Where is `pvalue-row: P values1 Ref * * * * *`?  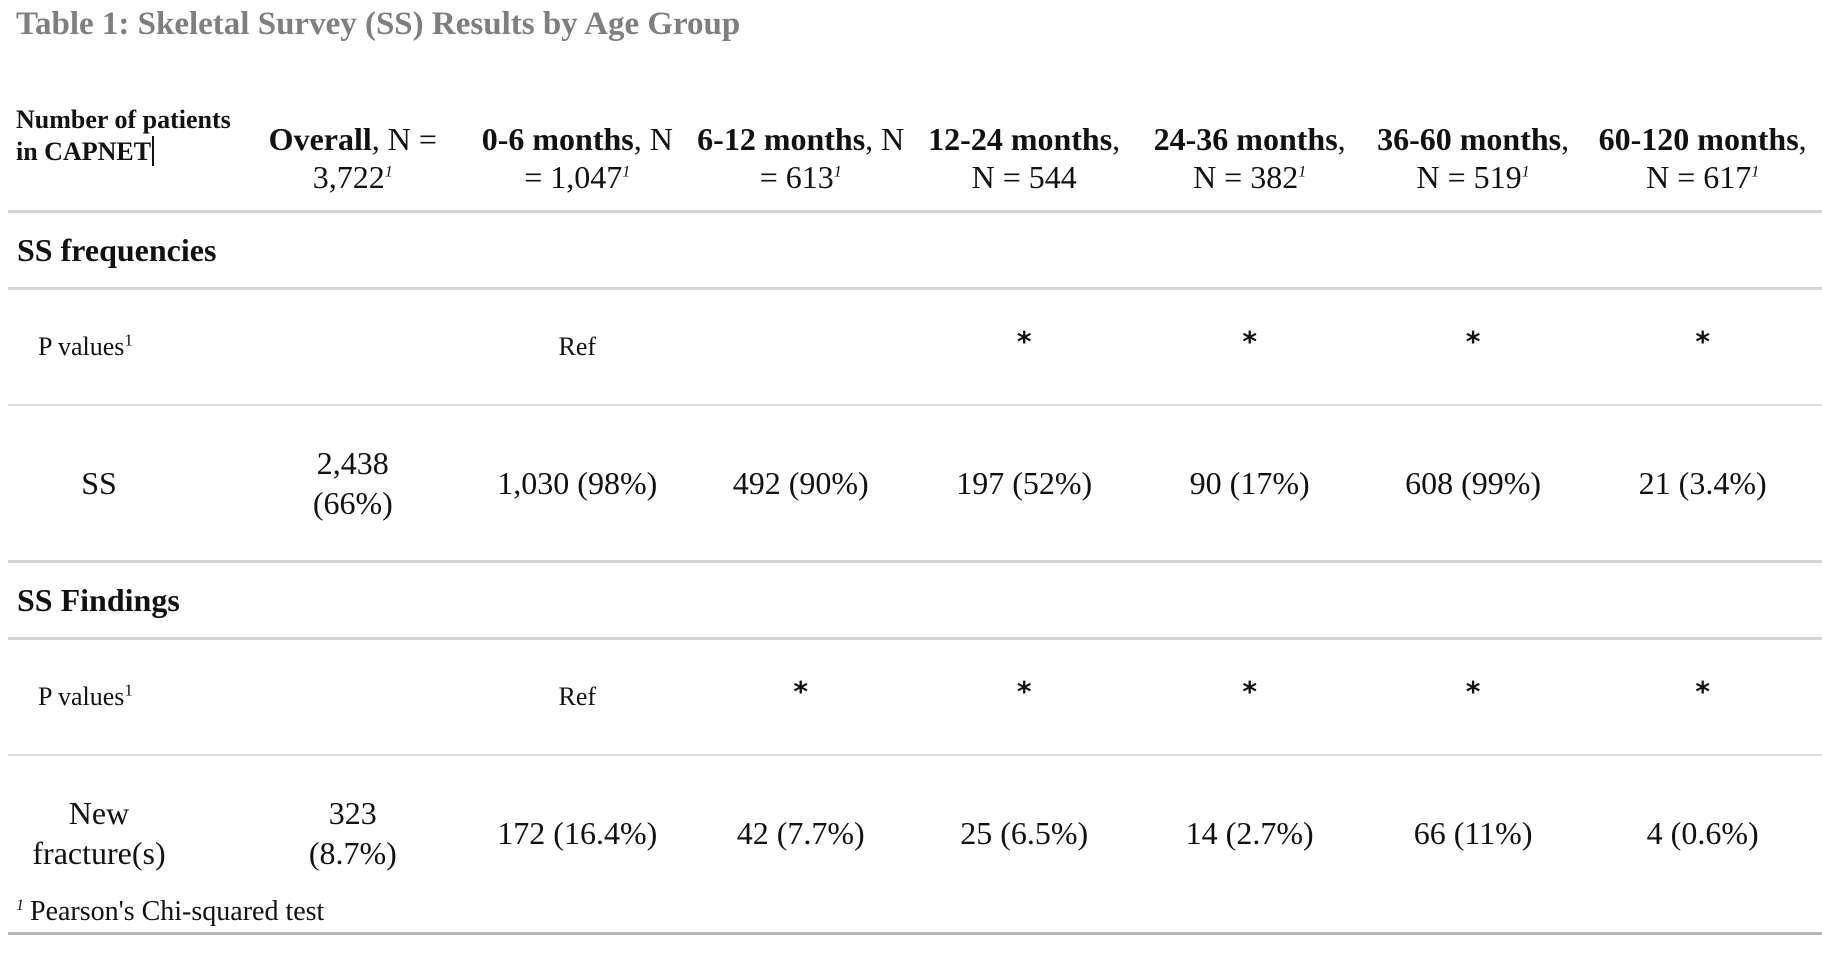 pvalue-row: P values1 Ref * * * * * is located at coordinates (915, 697).